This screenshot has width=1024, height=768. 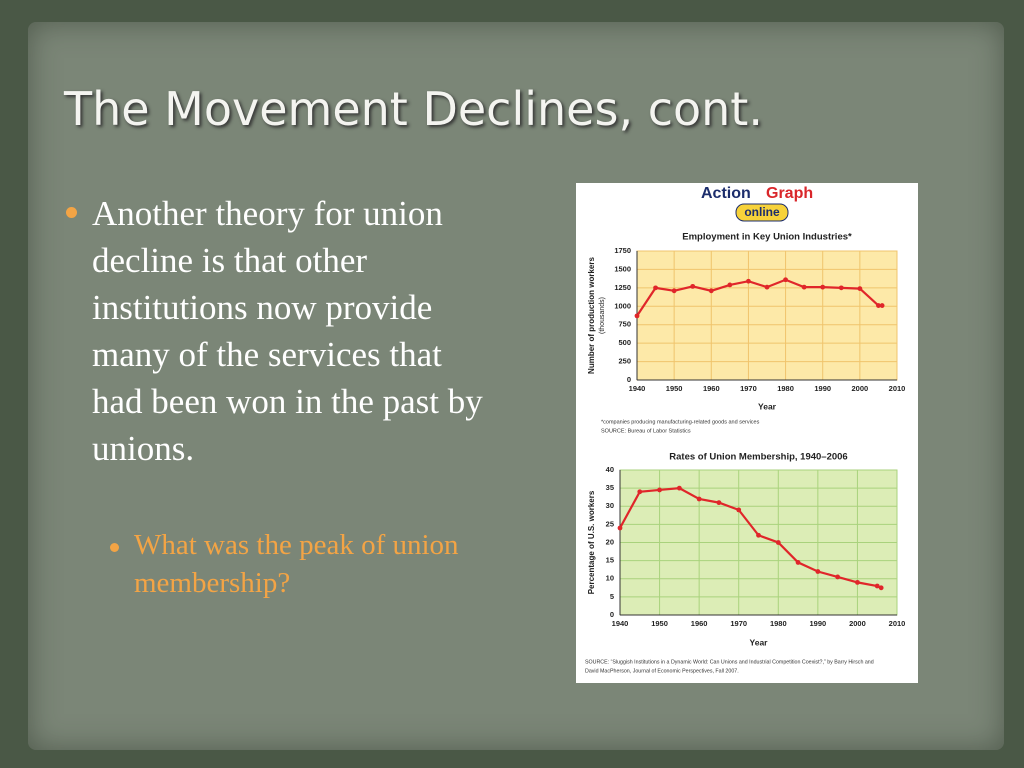 I want to click on chart-title: Rates of Union Membership, 1940–2006, so click(x=758, y=457).